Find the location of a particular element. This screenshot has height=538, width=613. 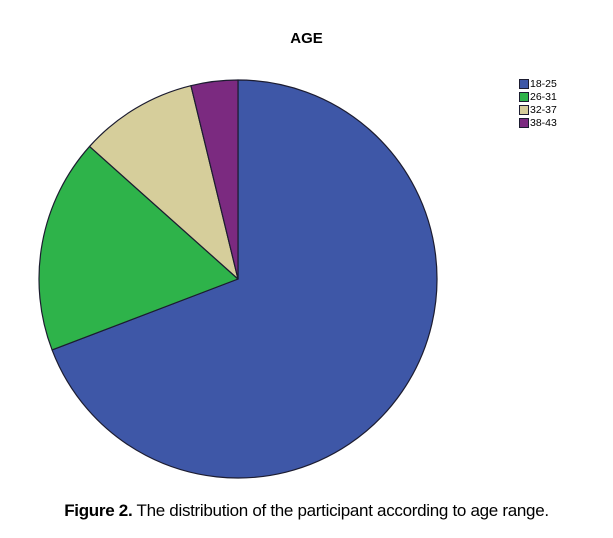

legend-label-38-43: 38-43 is located at coordinates (543, 123).